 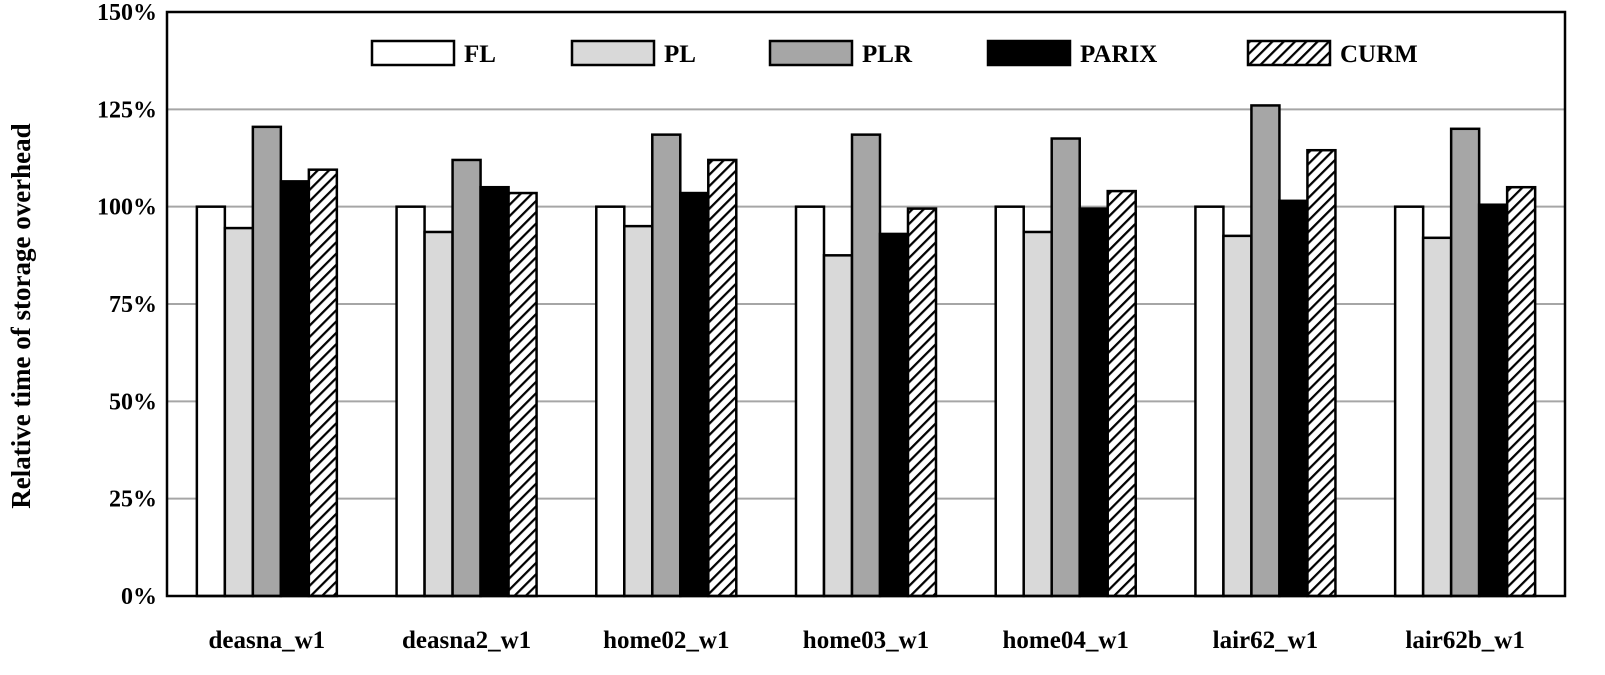 I want to click on y-tick-label: 50%, so click(x=133, y=402).